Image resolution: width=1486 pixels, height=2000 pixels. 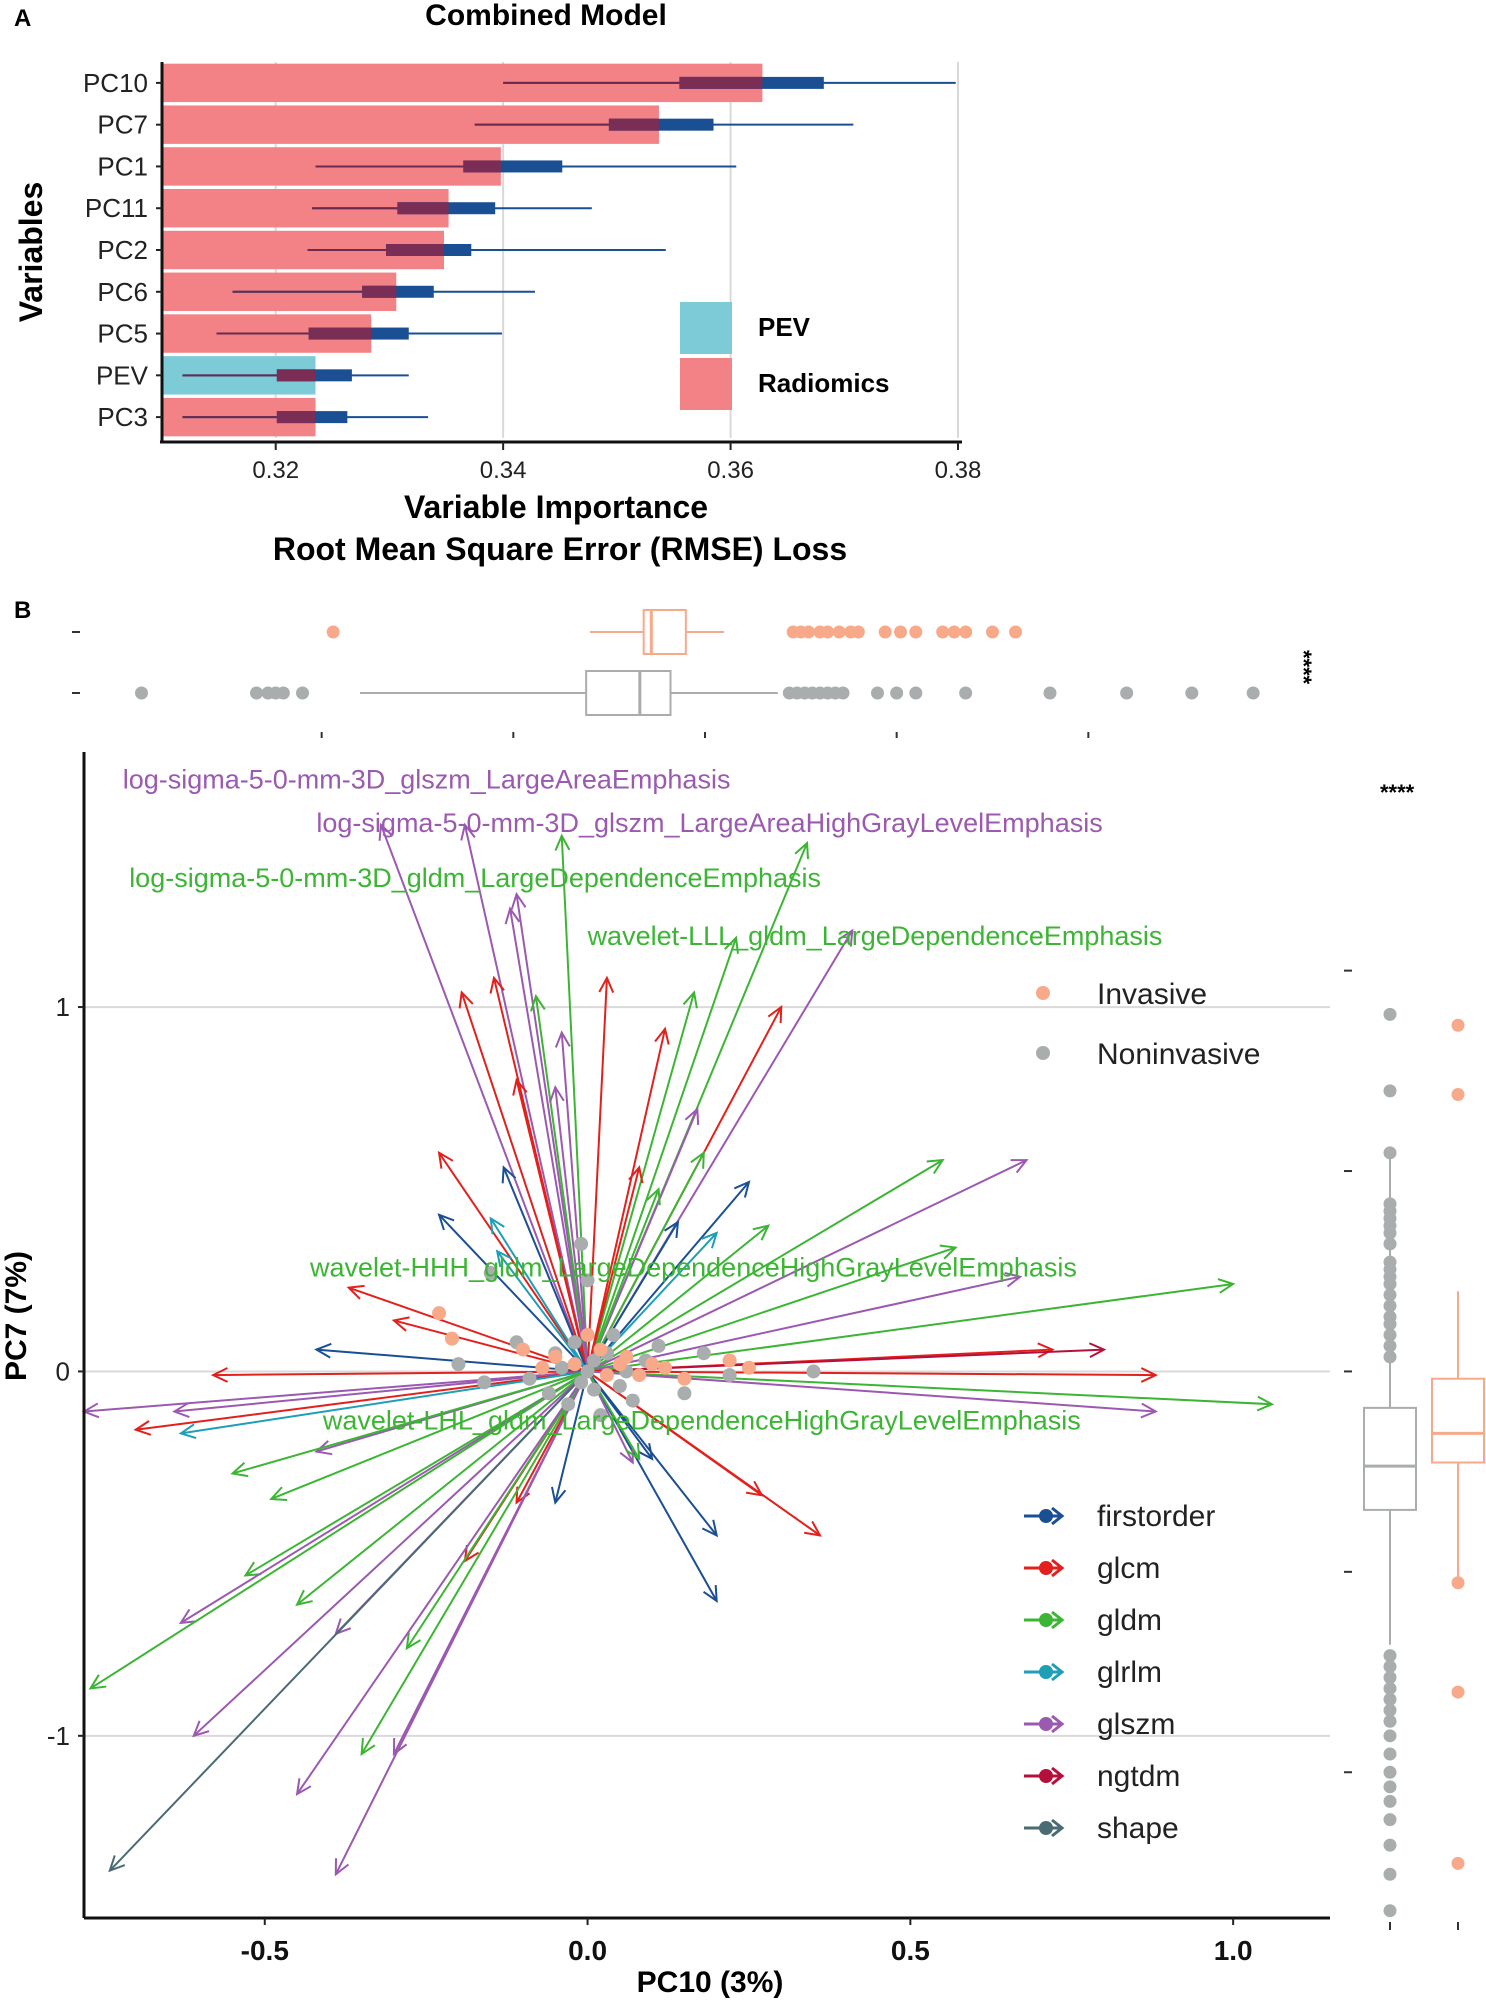 I want to click on panel-a-boxplots, so click(x=569, y=250).